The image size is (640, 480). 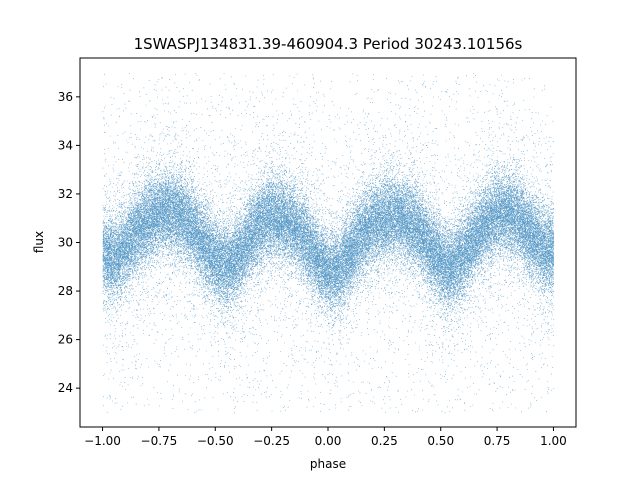 I want to click on y-tick-label: 32, so click(x=65, y=194).